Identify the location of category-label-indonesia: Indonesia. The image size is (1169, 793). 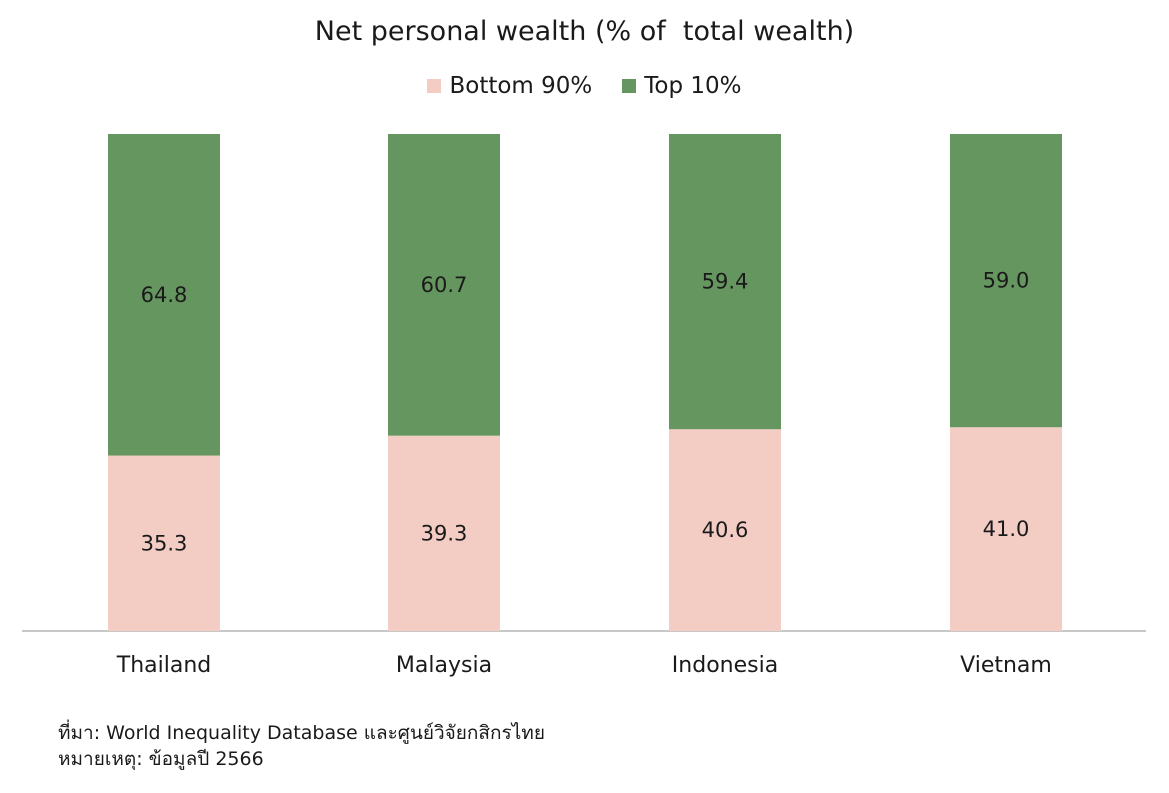
(725, 665).